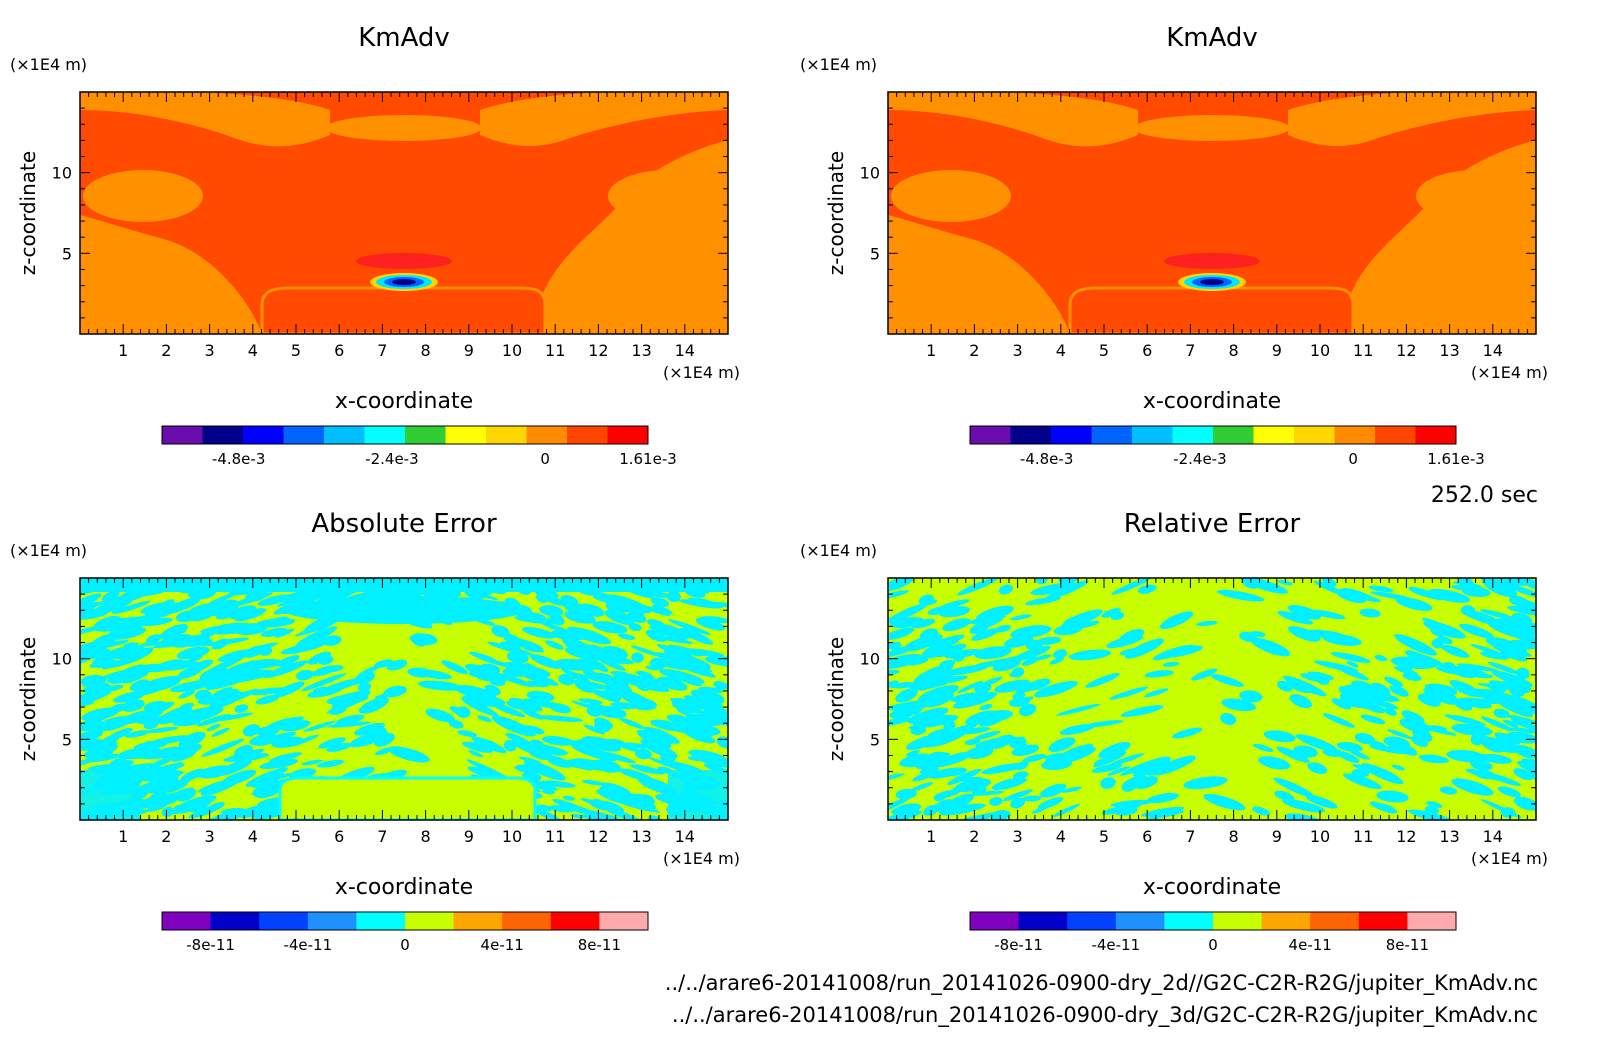 The width and height of the screenshot is (1604, 1054). What do you see at coordinates (641, 350) in the screenshot?
I see `x-tick-label: 13` at bounding box center [641, 350].